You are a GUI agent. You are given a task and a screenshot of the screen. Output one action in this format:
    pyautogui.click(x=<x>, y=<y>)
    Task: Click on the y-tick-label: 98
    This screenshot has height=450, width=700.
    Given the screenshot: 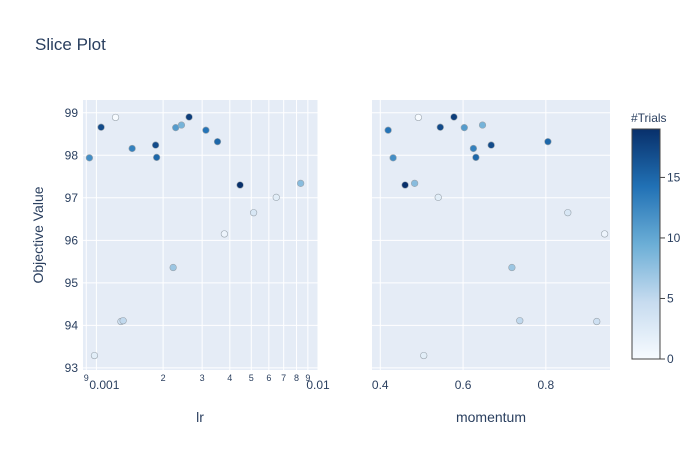 What is the action you would take?
    pyautogui.click(x=72, y=155)
    